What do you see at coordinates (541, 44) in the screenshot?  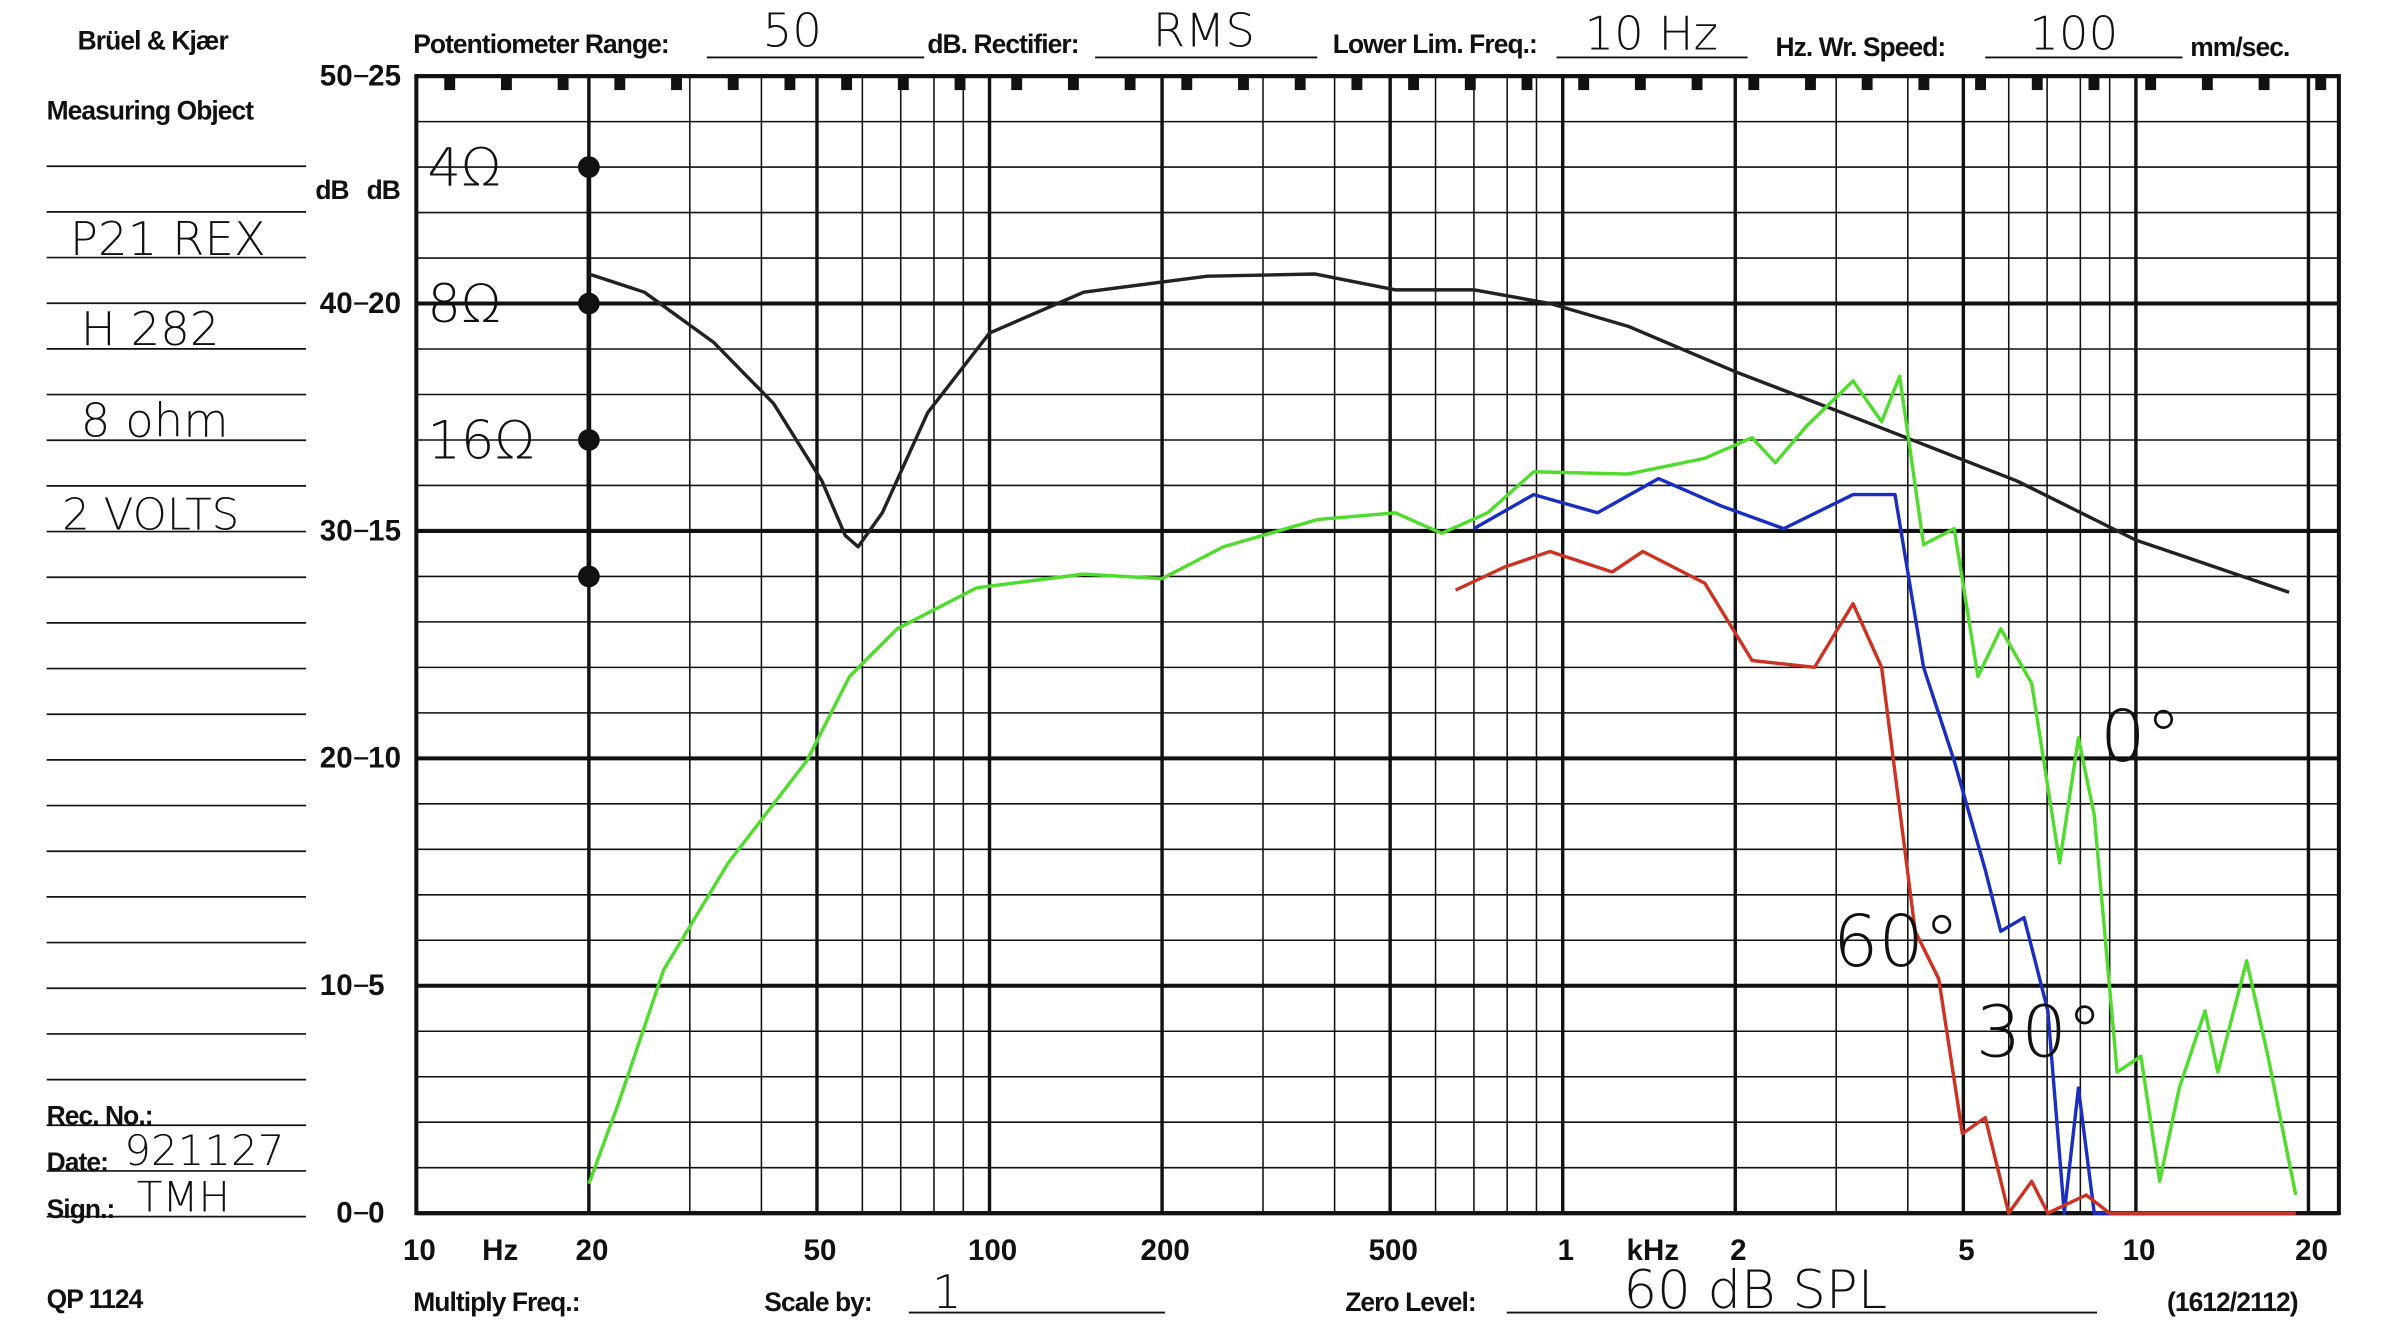 I see `form-label: Potentiometer Range:` at bounding box center [541, 44].